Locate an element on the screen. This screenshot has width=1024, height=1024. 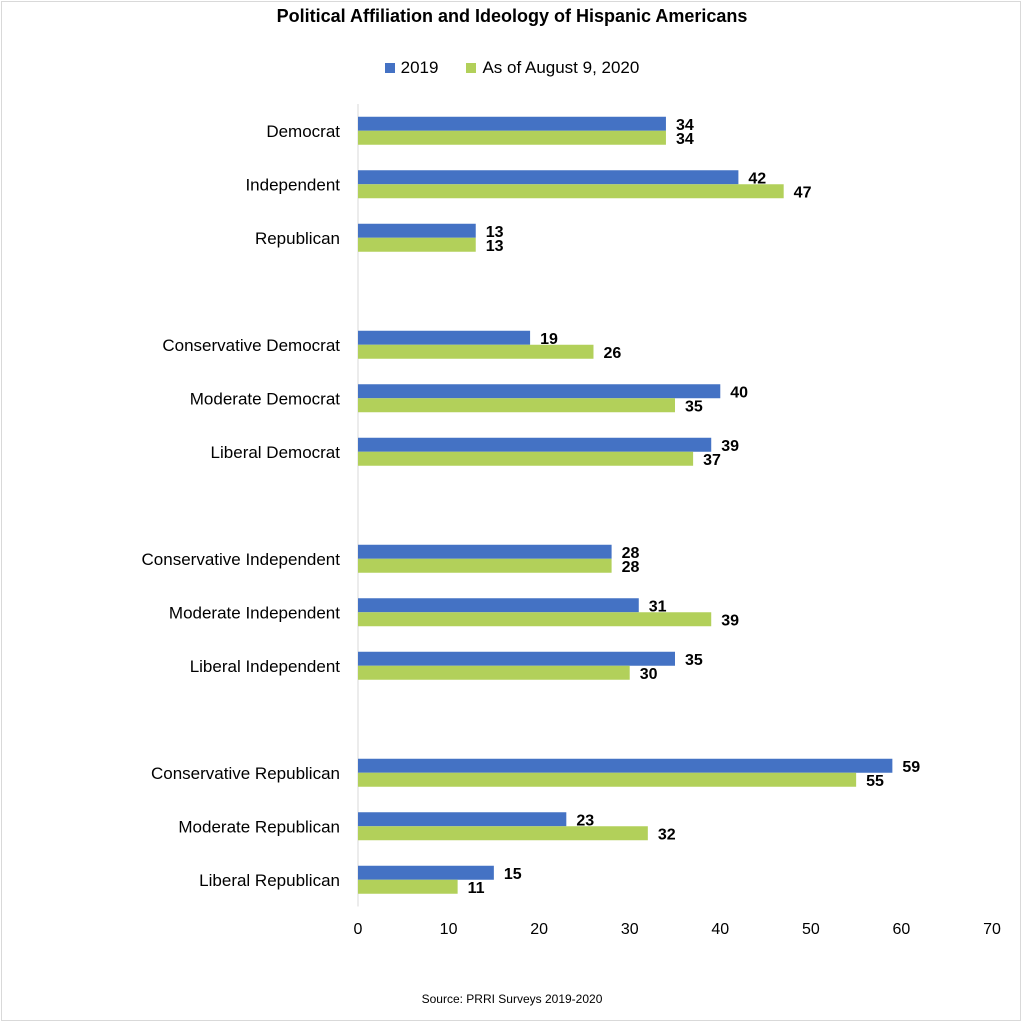
data-label: 32 is located at coordinates (667, 834).